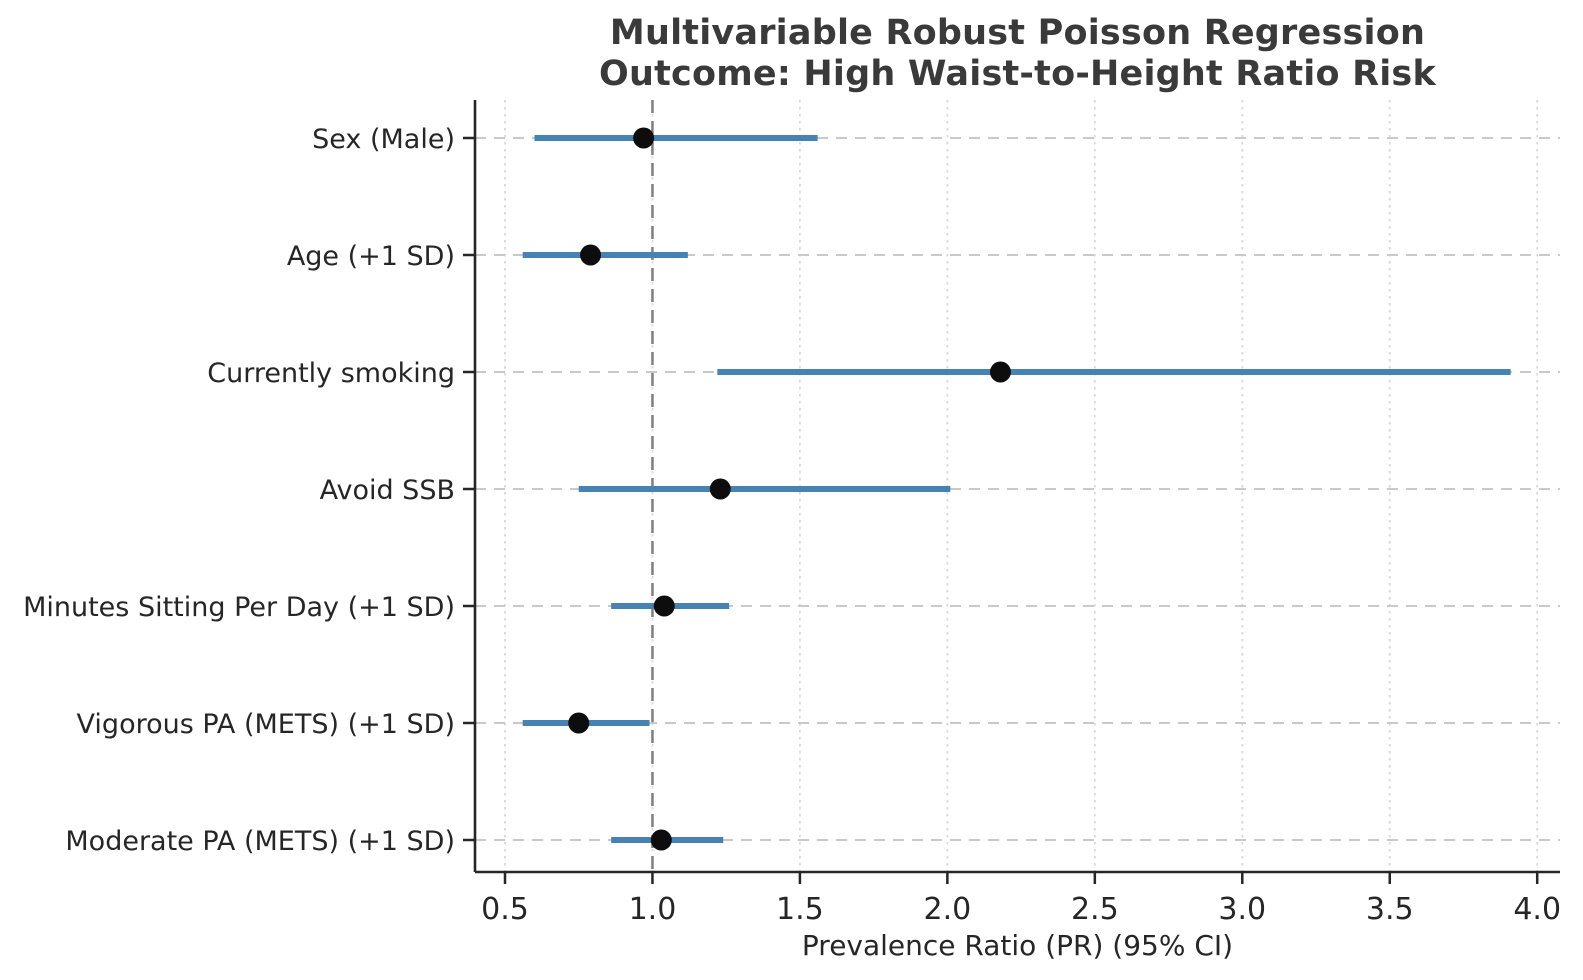 The width and height of the screenshot is (1583, 980). I want to click on y-category-label: Minutes Sitting Per Day (+1 SD), so click(239, 607).